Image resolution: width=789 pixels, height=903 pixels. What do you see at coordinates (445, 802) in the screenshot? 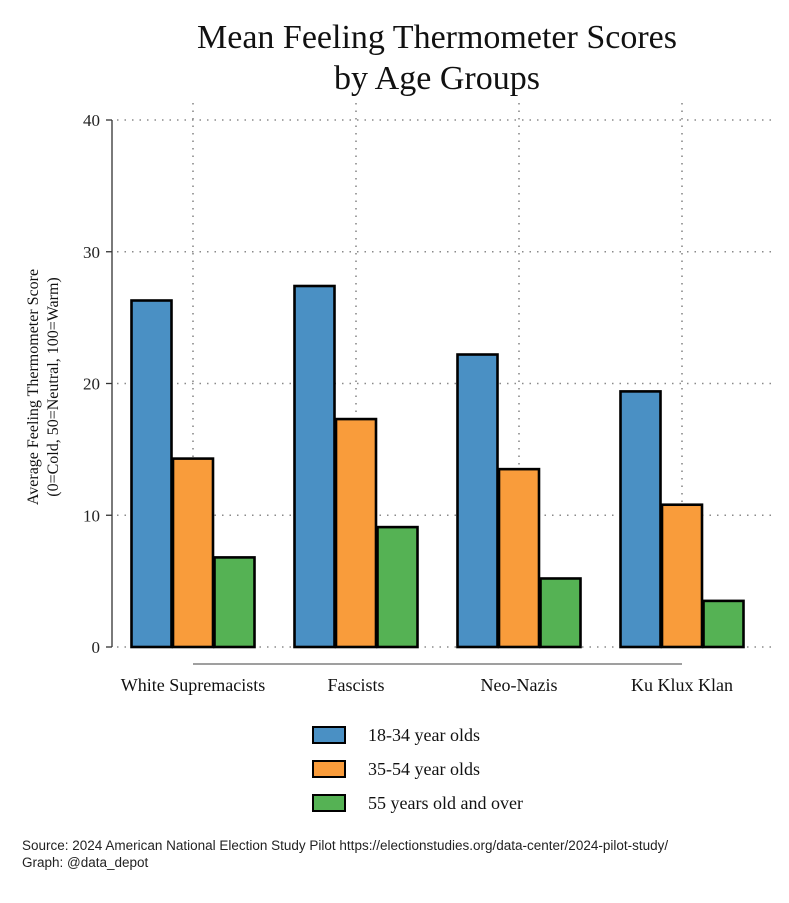
I see `legend-label: 55 years old and over` at bounding box center [445, 802].